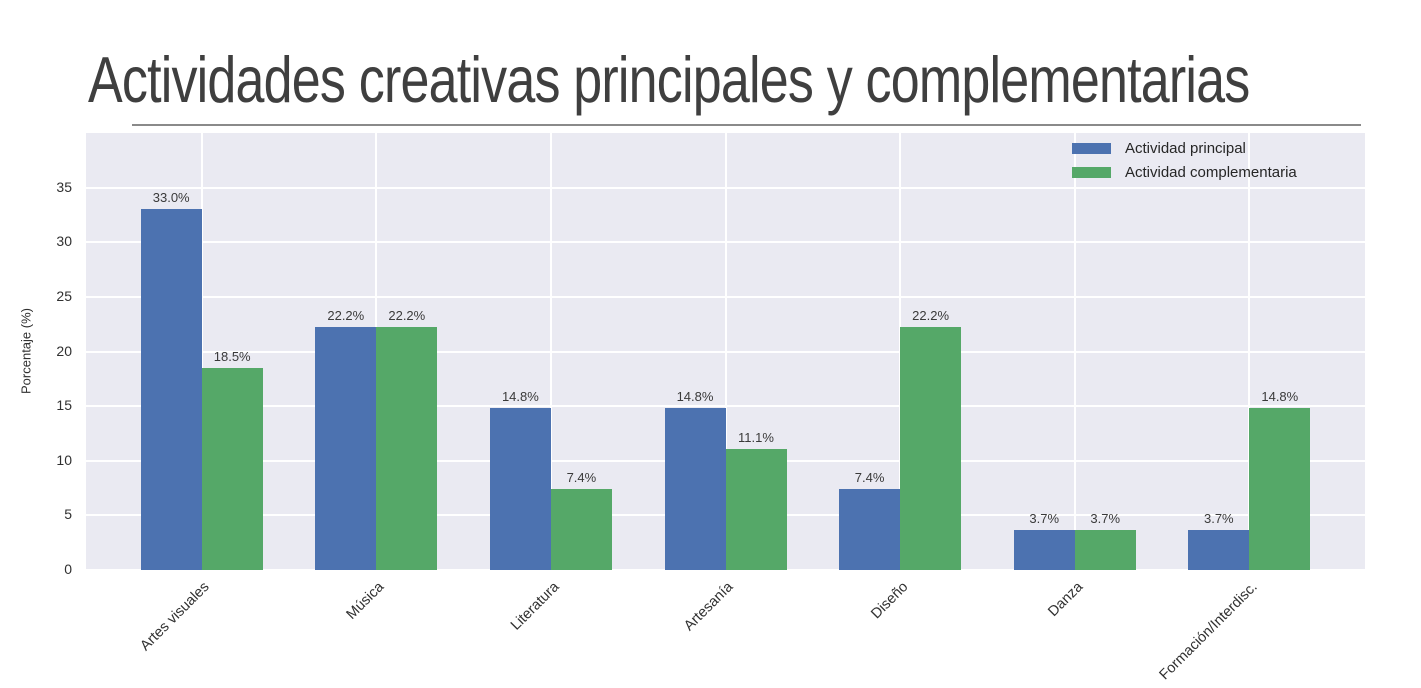  I want to click on gridline-horizontal, so click(725, 570).